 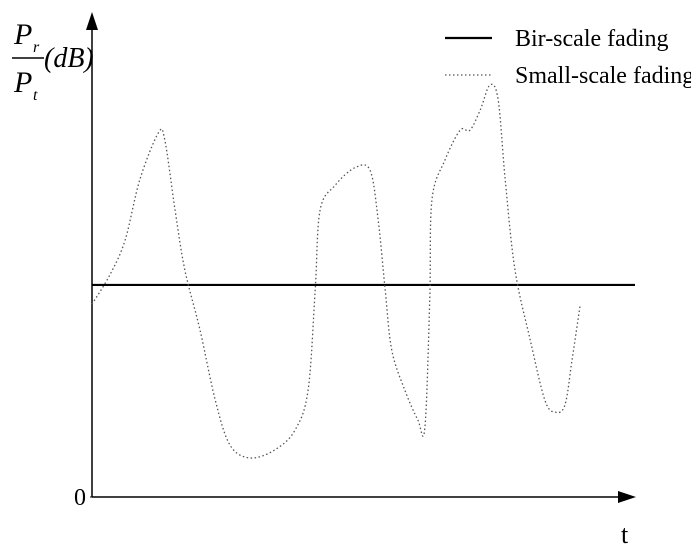 I want to click on y-label-numerator-sub: r, so click(x=36, y=47).